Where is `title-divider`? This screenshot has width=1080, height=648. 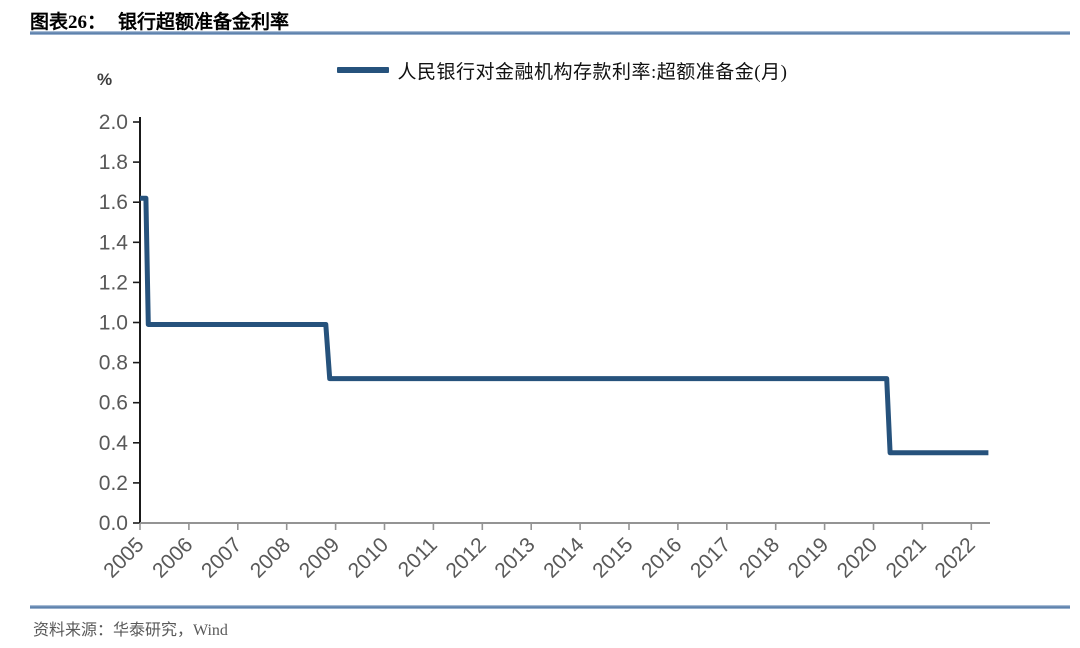 title-divider is located at coordinates (550, 33).